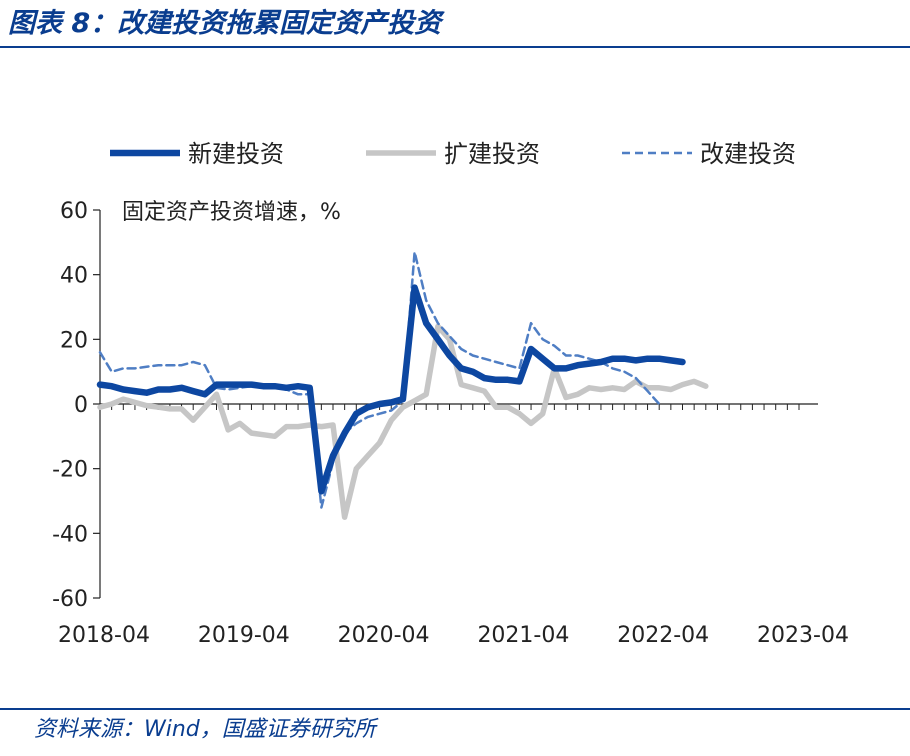 The width and height of the screenshot is (910, 756). I want to click on x-tick-label: 2018-04, so click(104, 635).